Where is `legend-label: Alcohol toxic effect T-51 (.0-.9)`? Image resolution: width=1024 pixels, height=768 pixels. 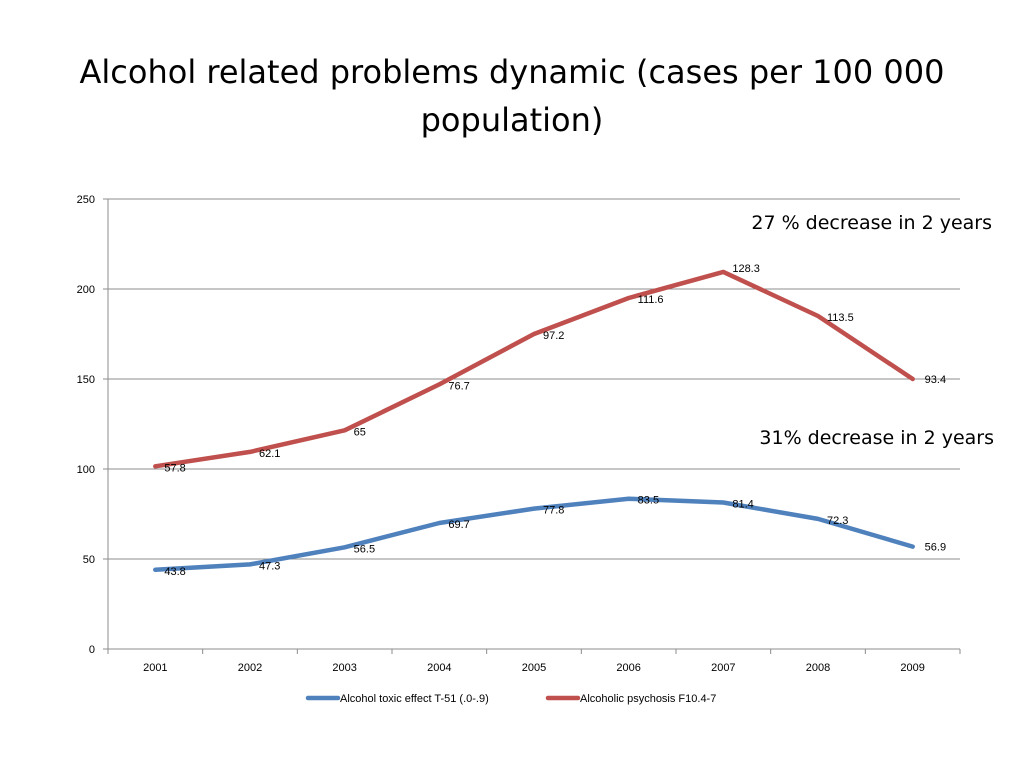
legend-label: Alcohol toxic effect T-51 (.0-.9) is located at coordinates (414, 699).